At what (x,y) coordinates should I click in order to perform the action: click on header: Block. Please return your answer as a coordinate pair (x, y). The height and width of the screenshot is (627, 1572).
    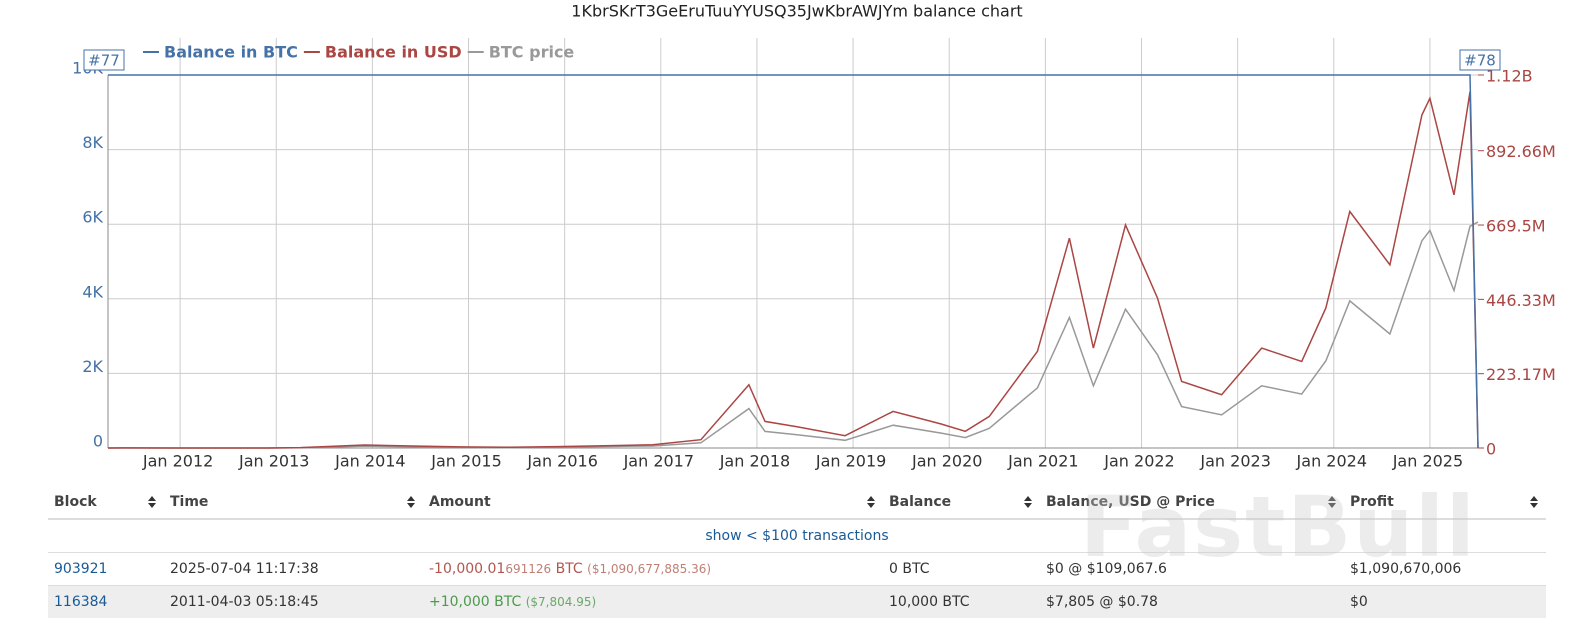
    Looking at the image, I should click on (106, 503).